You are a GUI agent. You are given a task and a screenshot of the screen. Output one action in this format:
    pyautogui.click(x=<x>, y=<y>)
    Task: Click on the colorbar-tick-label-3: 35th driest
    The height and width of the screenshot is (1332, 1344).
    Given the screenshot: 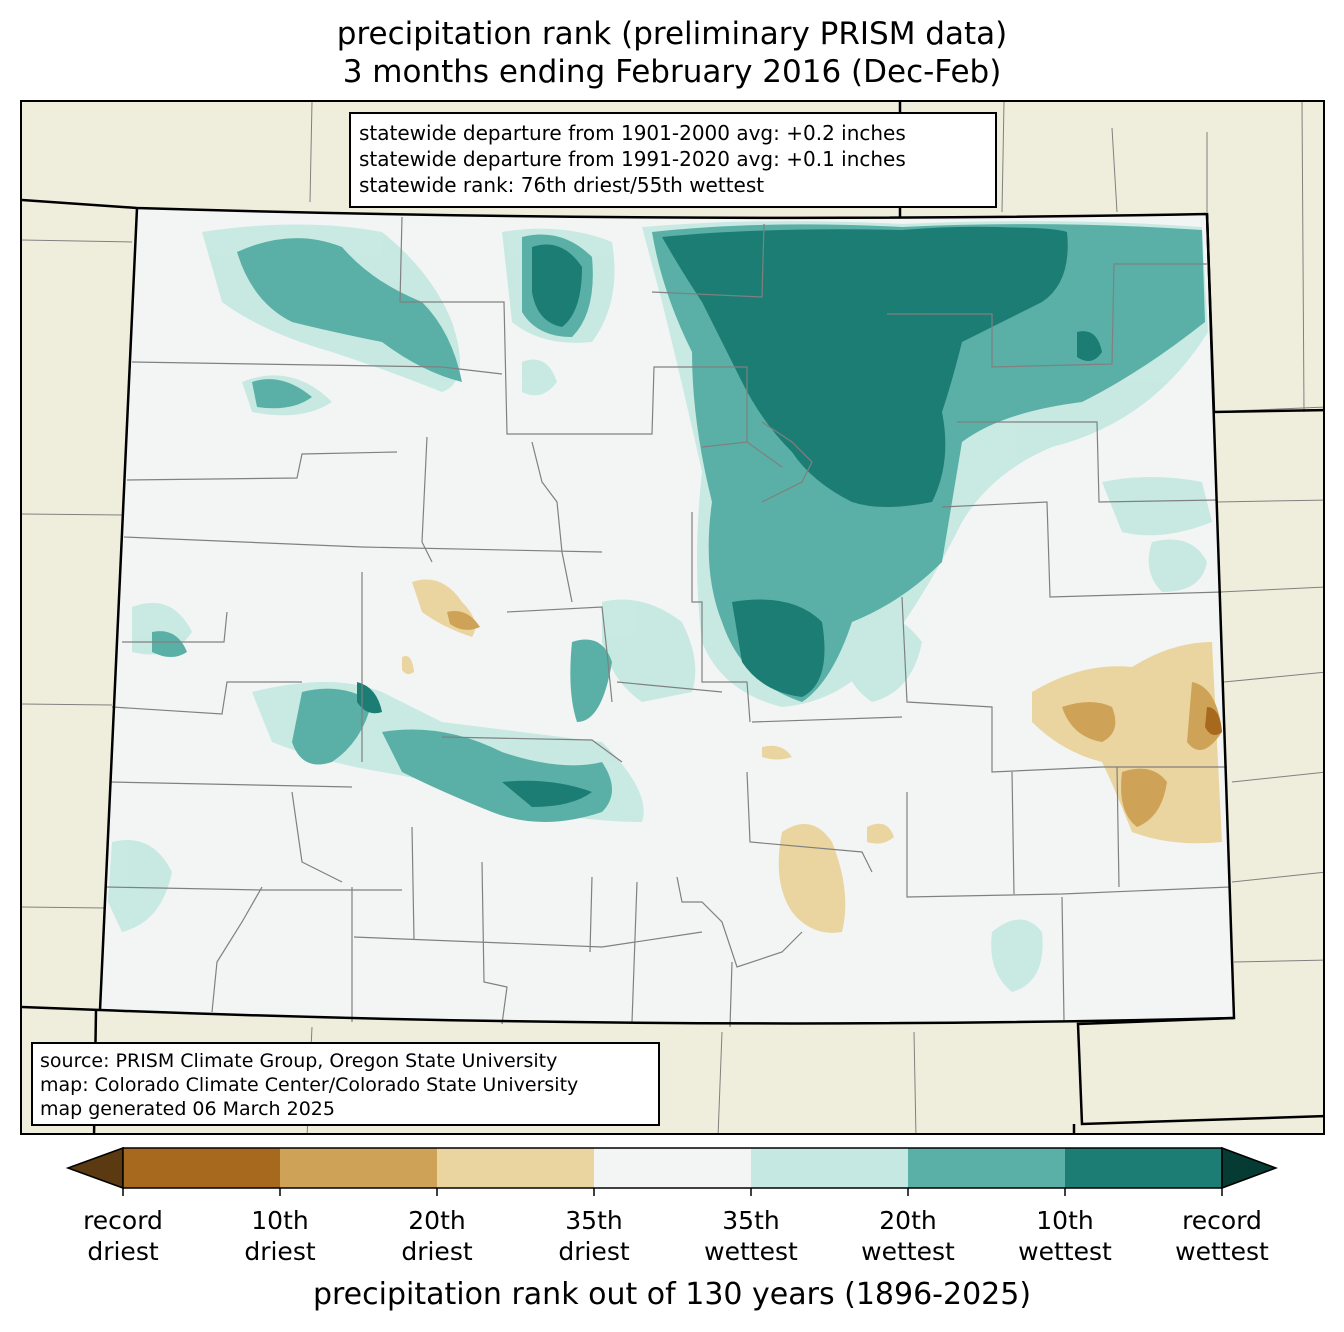 What is the action you would take?
    pyautogui.click(x=594, y=1236)
    